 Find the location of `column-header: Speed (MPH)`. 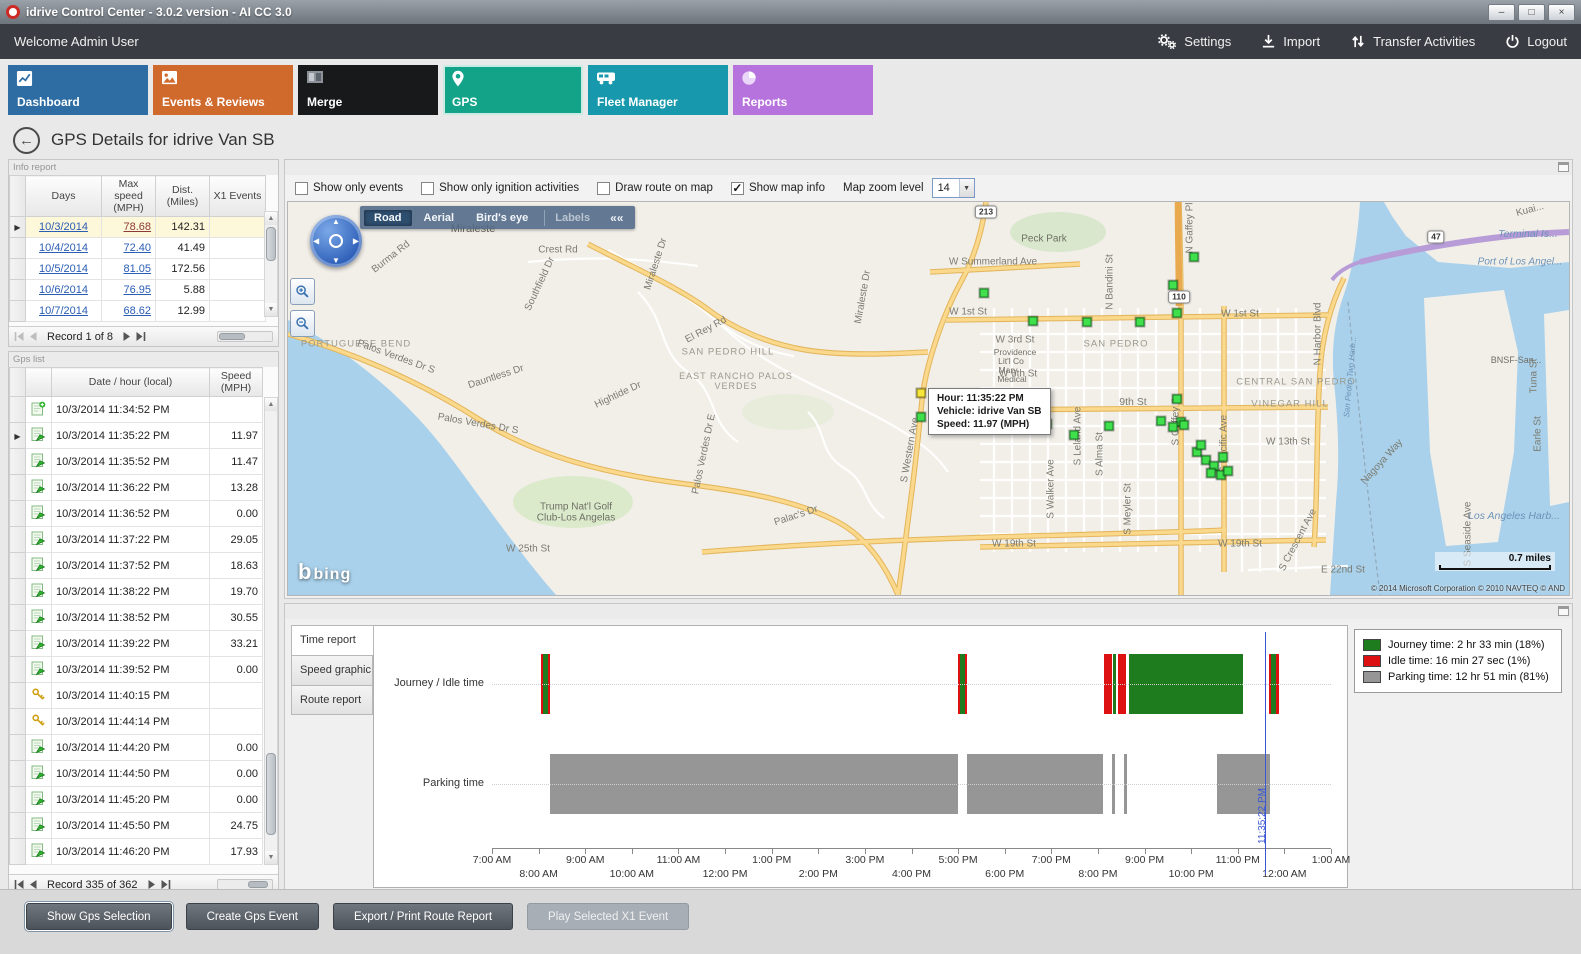

column-header: Speed (MPH) is located at coordinates (236, 382).